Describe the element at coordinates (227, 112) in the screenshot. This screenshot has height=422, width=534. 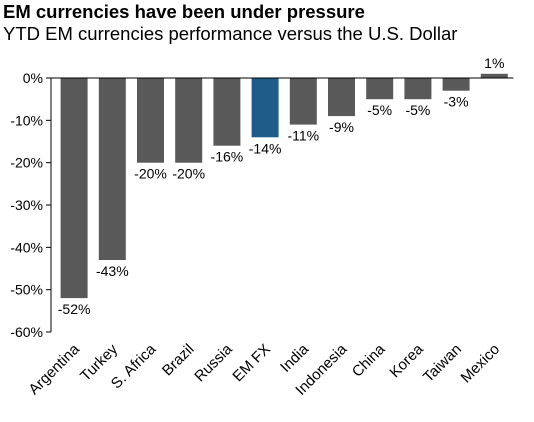
I see `bar-russia` at that location.